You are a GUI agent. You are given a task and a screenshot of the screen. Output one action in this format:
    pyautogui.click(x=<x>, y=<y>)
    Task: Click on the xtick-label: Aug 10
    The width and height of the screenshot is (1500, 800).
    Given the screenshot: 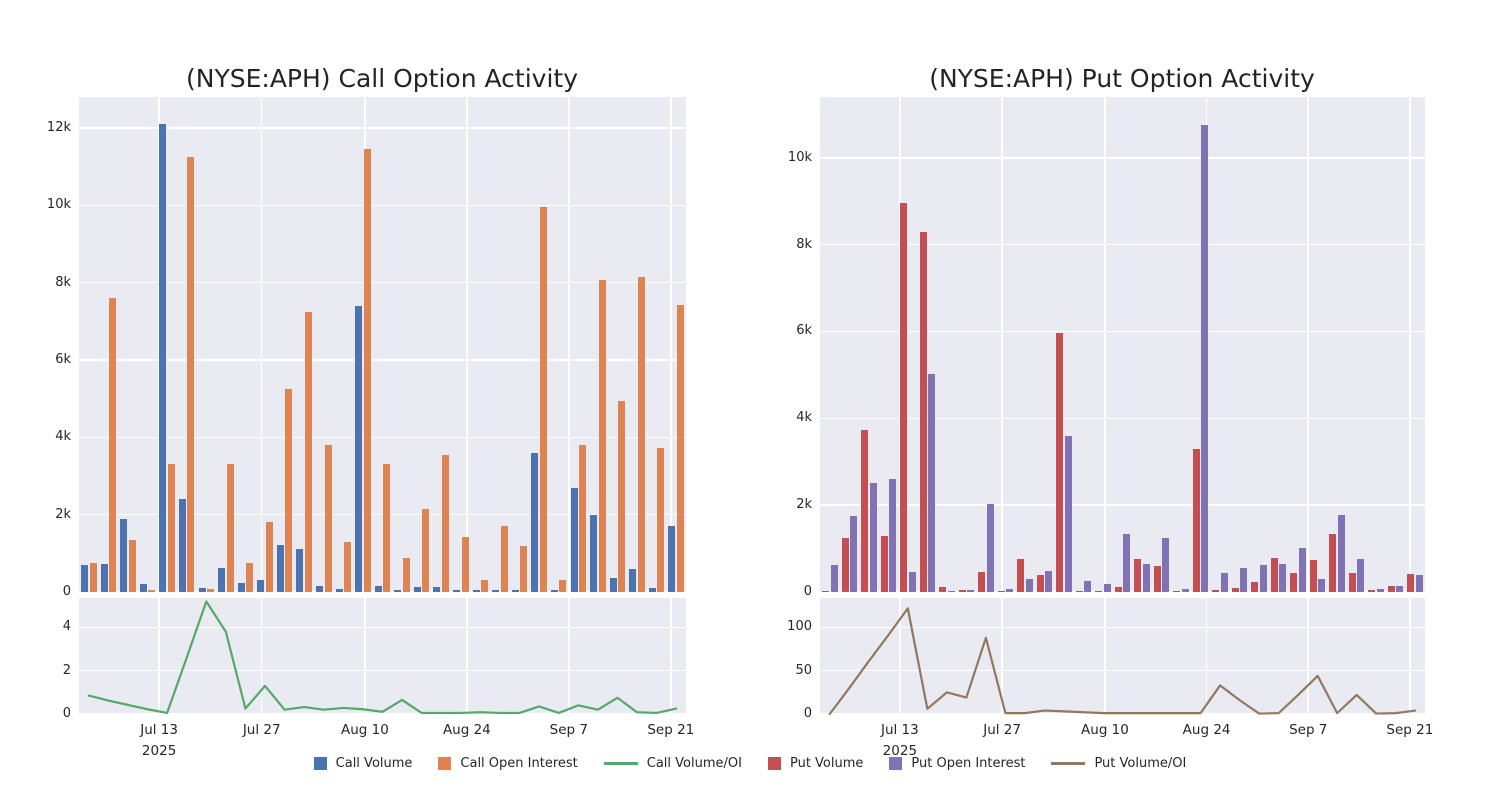 What is the action you would take?
    pyautogui.click(x=364, y=730)
    